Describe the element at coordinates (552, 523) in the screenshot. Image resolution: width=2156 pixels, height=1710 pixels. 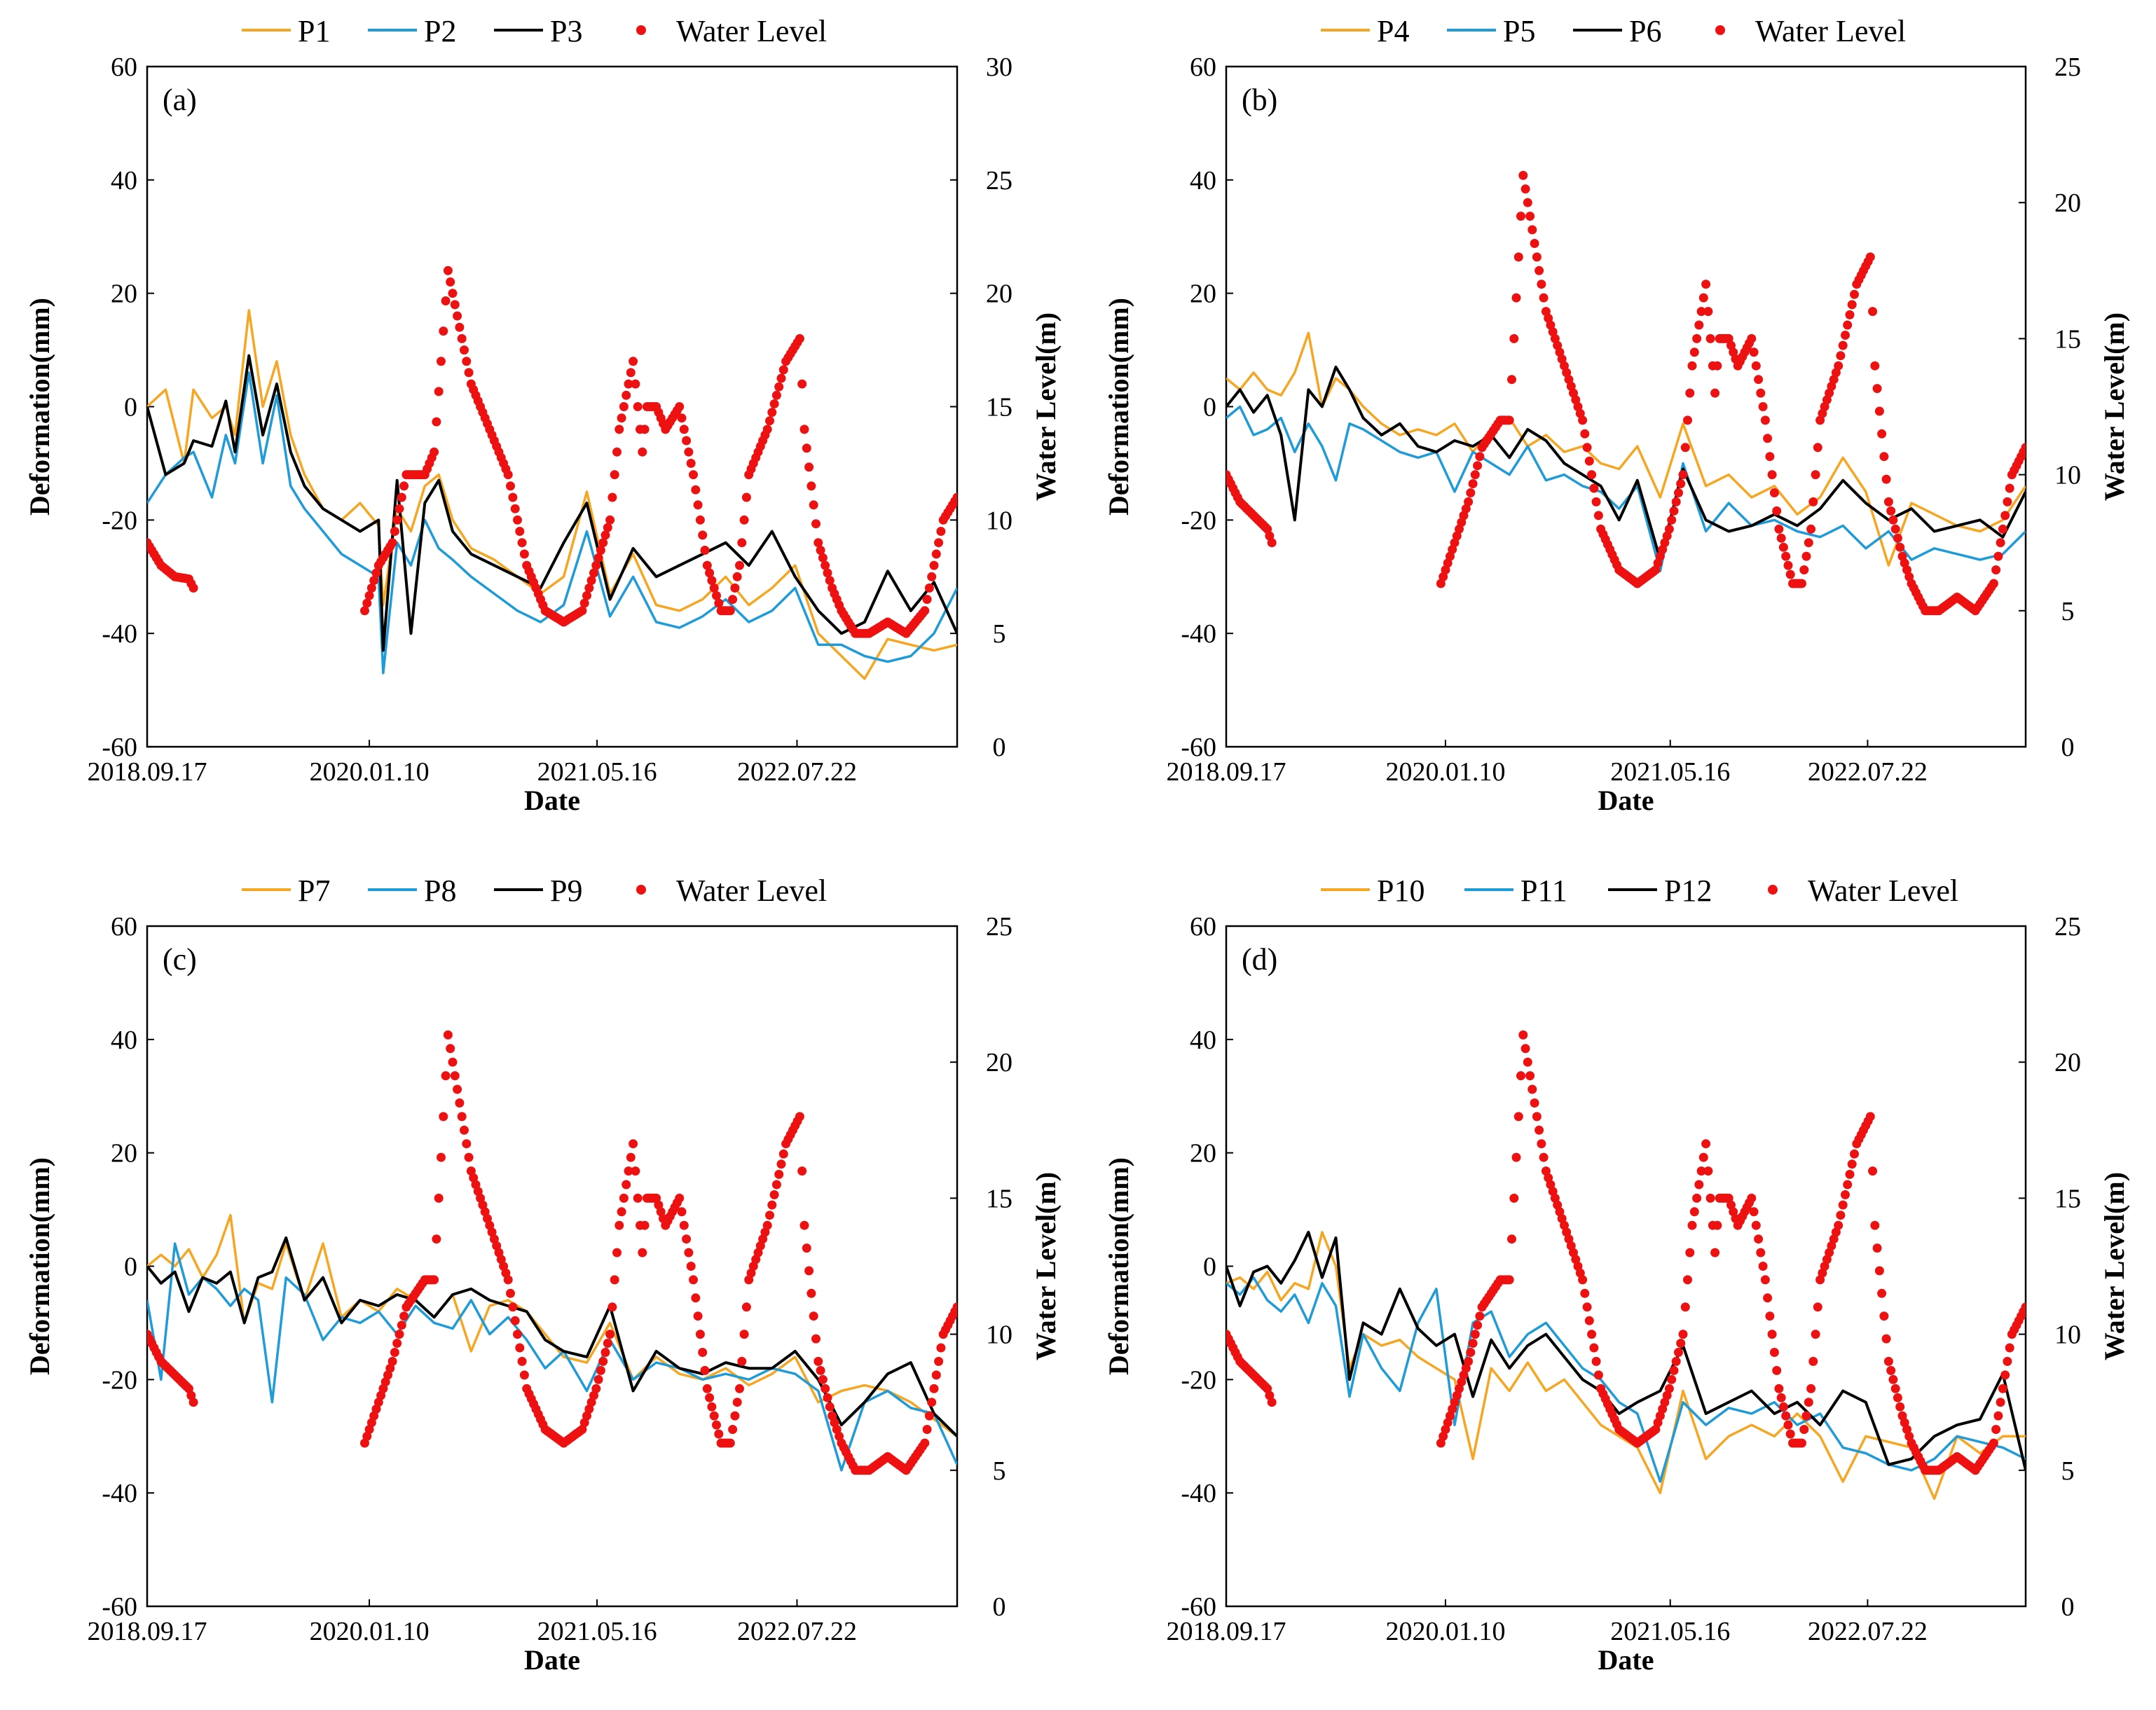
I see `series-line-p2` at that location.